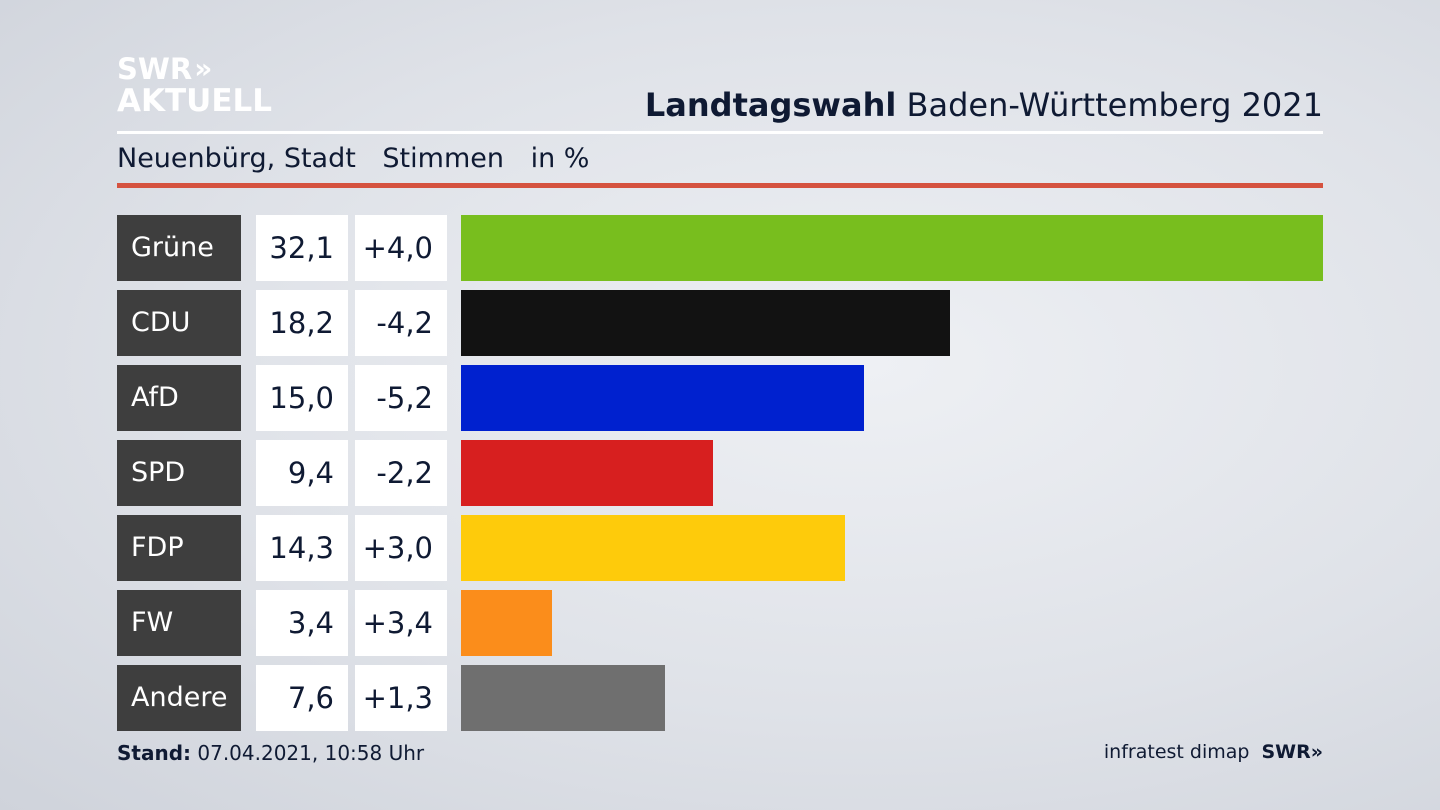 The height and width of the screenshot is (810, 1440). What do you see at coordinates (705, 323) in the screenshot?
I see `bar-cdu` at bounding box center [705, 323].